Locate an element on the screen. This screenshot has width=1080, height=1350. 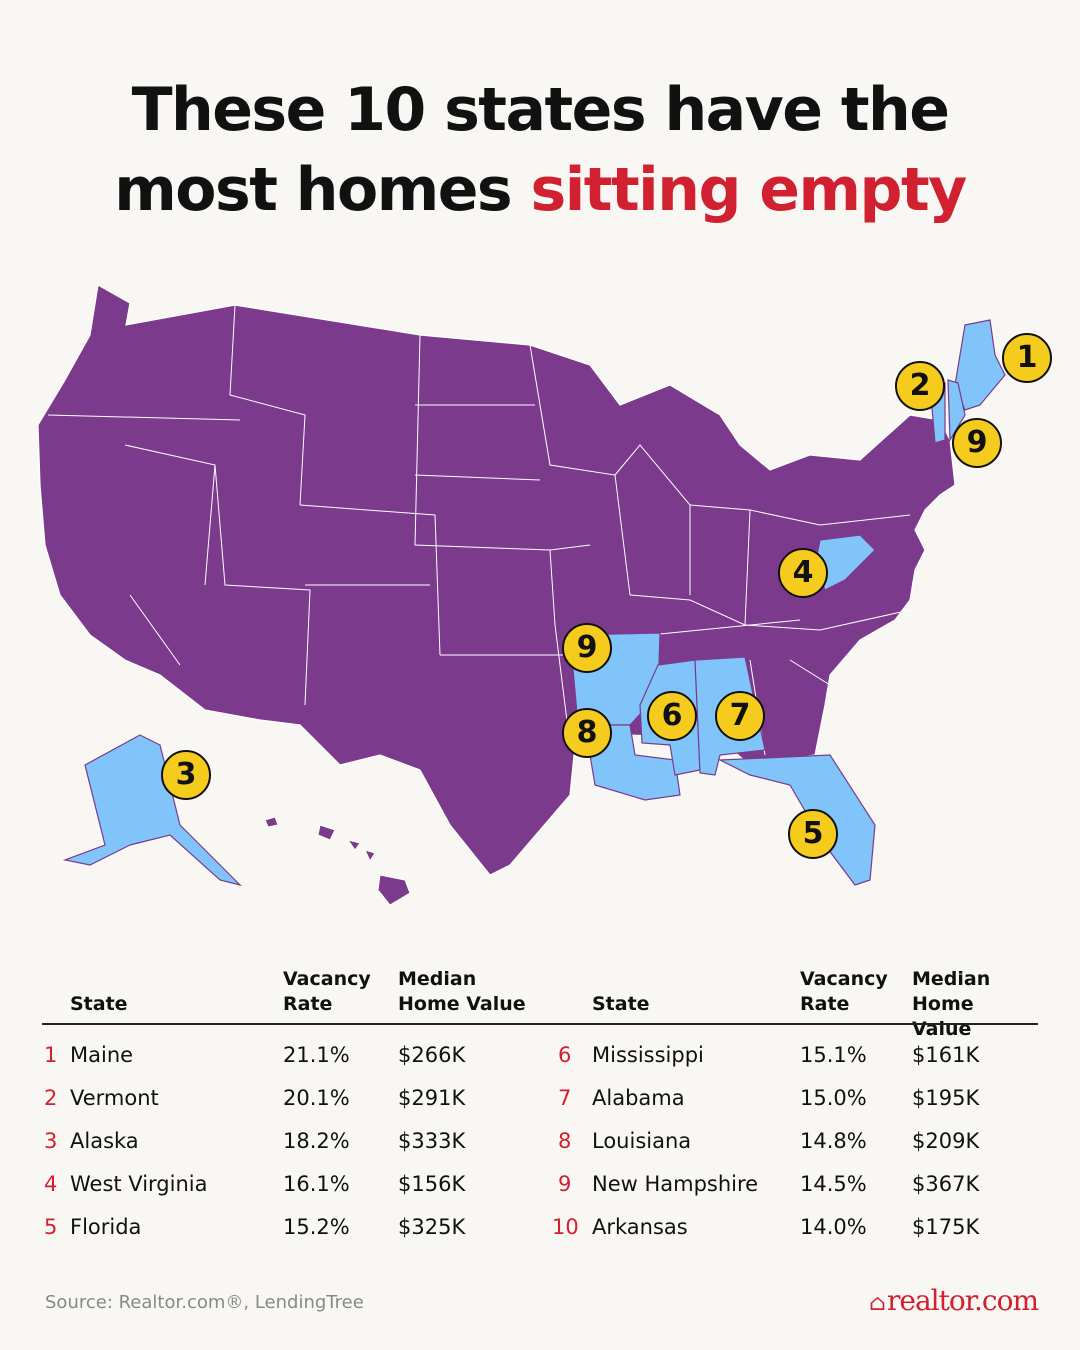
row-rank: 1 is located at coordinates (51, 1055).